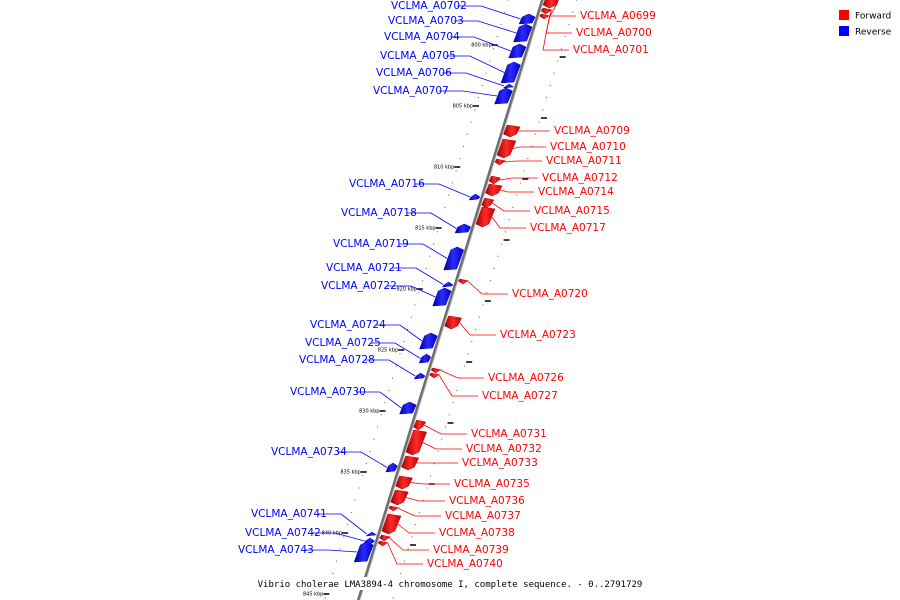 This screenshot has height=600, width=900. What do you see at coordinates (463, 228) in the screenshot?
I see `gene-vclma_a0718` at bounding box center [463, 228].